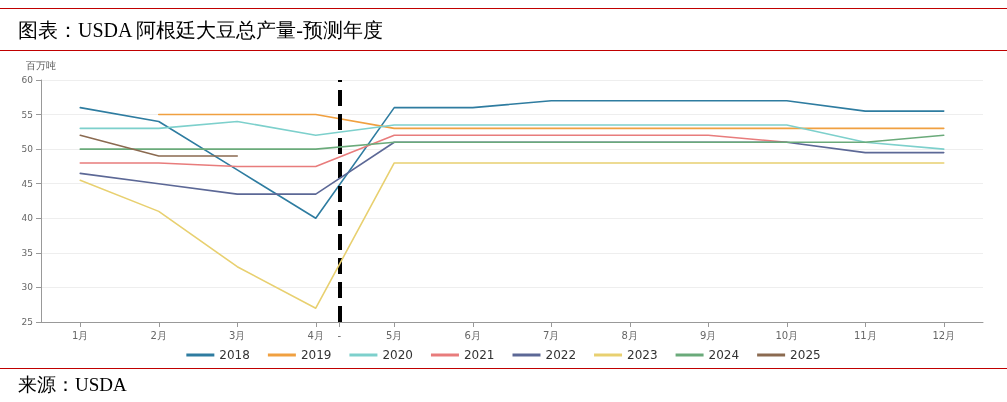 This screenshot has width=1007, height=402. What do you see at coordinates (397, 355) in the screenshot?
I see `legend-label: 2020` at bounding box center [397, 355].